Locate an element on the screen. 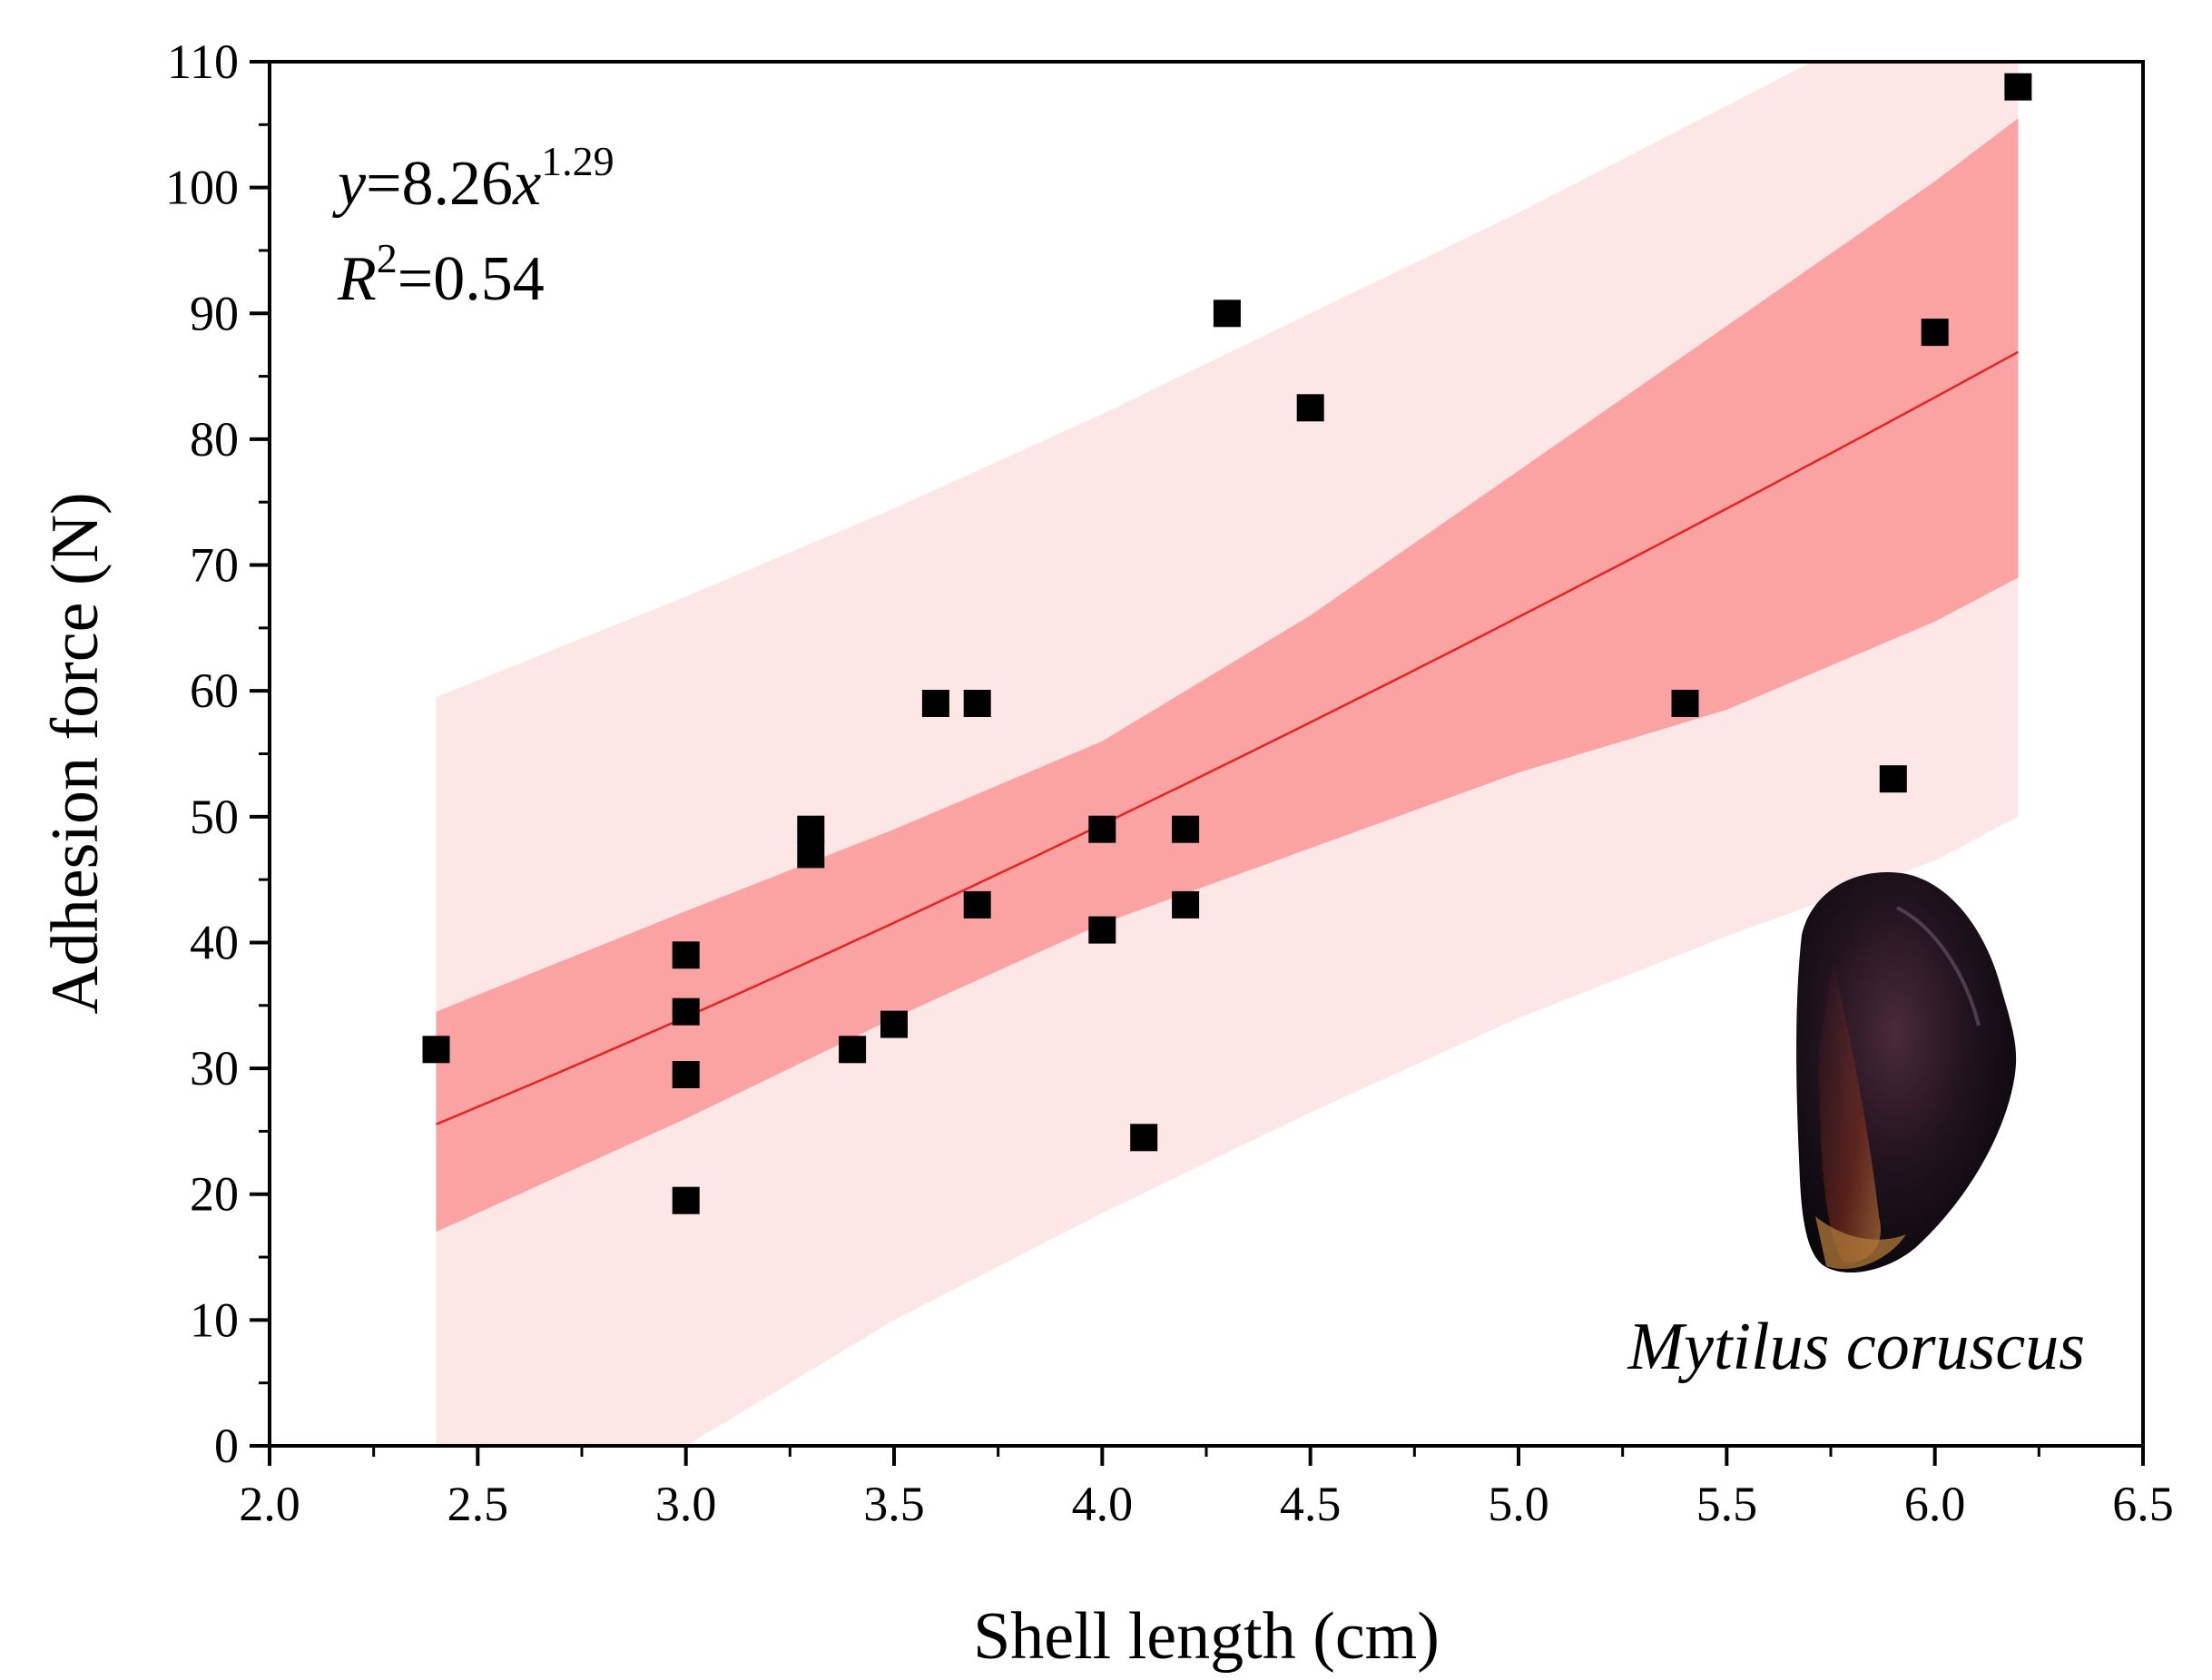  x-tick-label: 6.5 is located at coordinates (2143, 1504).